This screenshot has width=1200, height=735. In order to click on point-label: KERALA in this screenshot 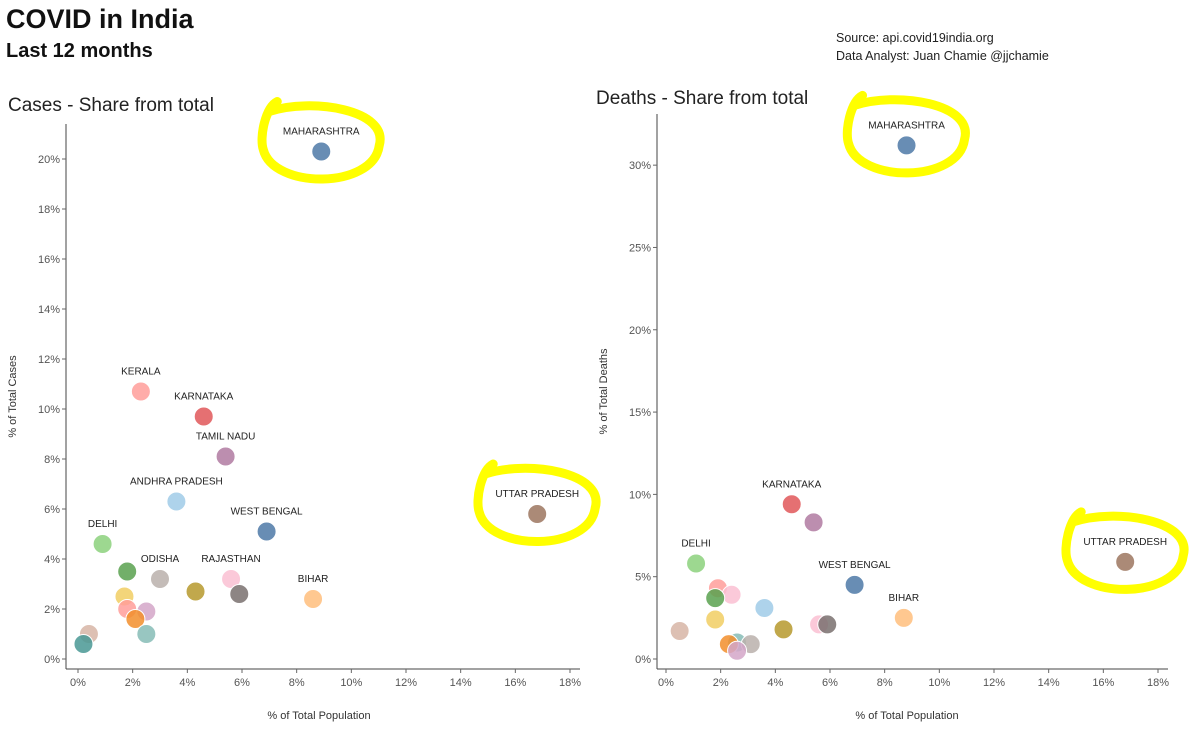, I will do `click(141, 372)`.